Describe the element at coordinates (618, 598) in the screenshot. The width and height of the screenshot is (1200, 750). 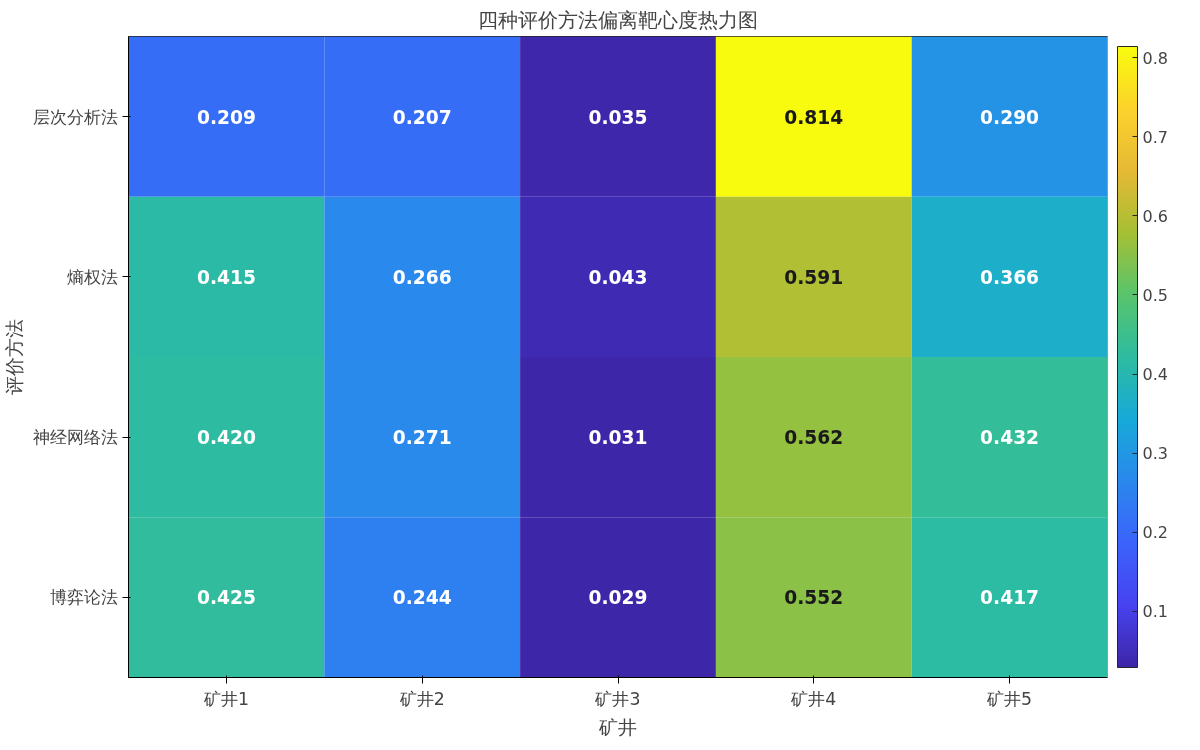
I see `data-label: 0.029` at that location.